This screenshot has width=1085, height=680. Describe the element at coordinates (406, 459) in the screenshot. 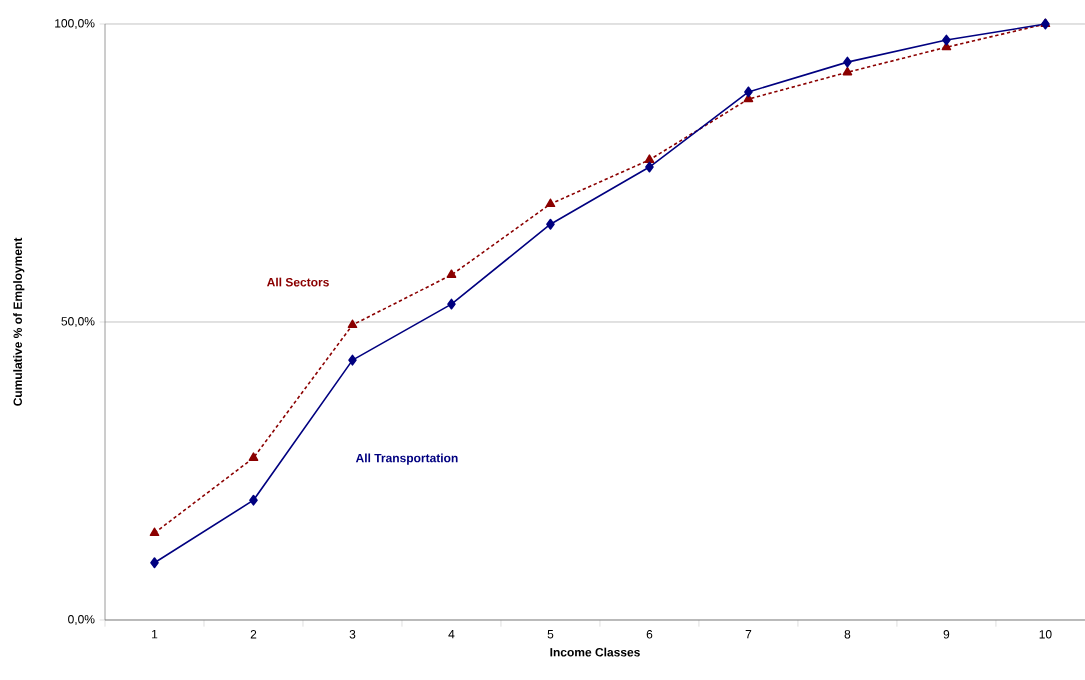

I see `text: All Transportation` at that location.